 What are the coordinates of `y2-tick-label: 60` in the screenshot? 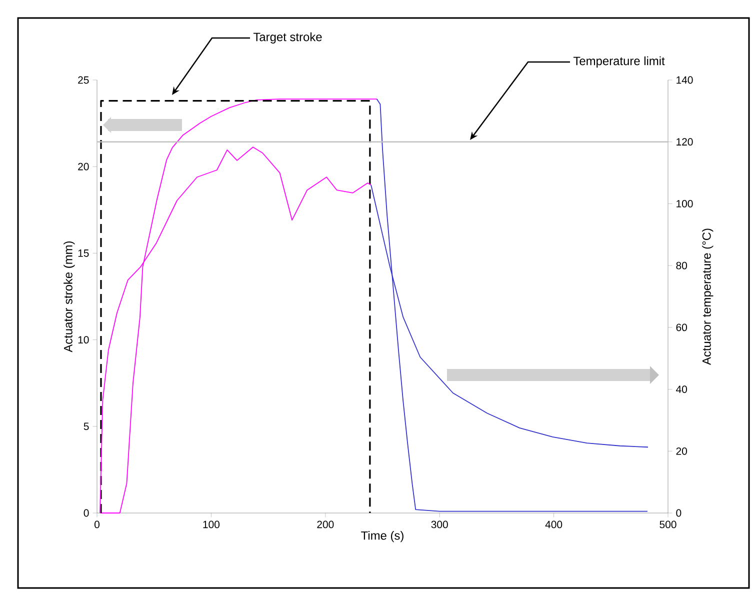 It's located at (681, 328).